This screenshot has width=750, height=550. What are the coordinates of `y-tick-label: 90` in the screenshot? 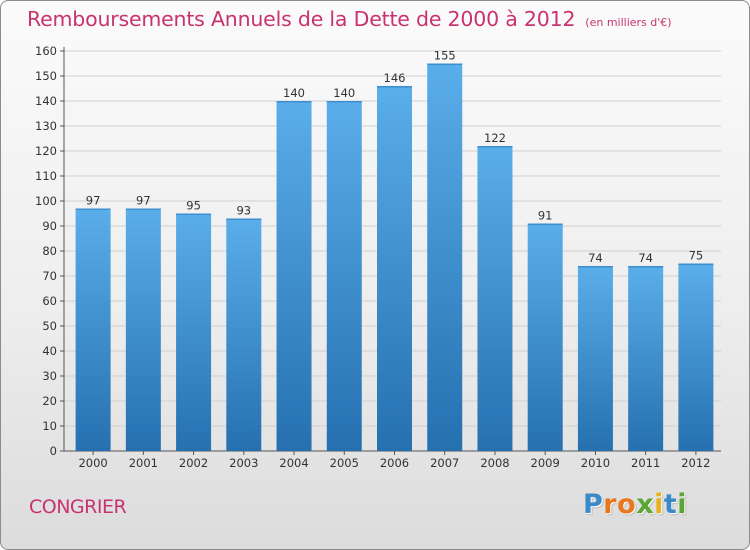 It's located at (49, 226).